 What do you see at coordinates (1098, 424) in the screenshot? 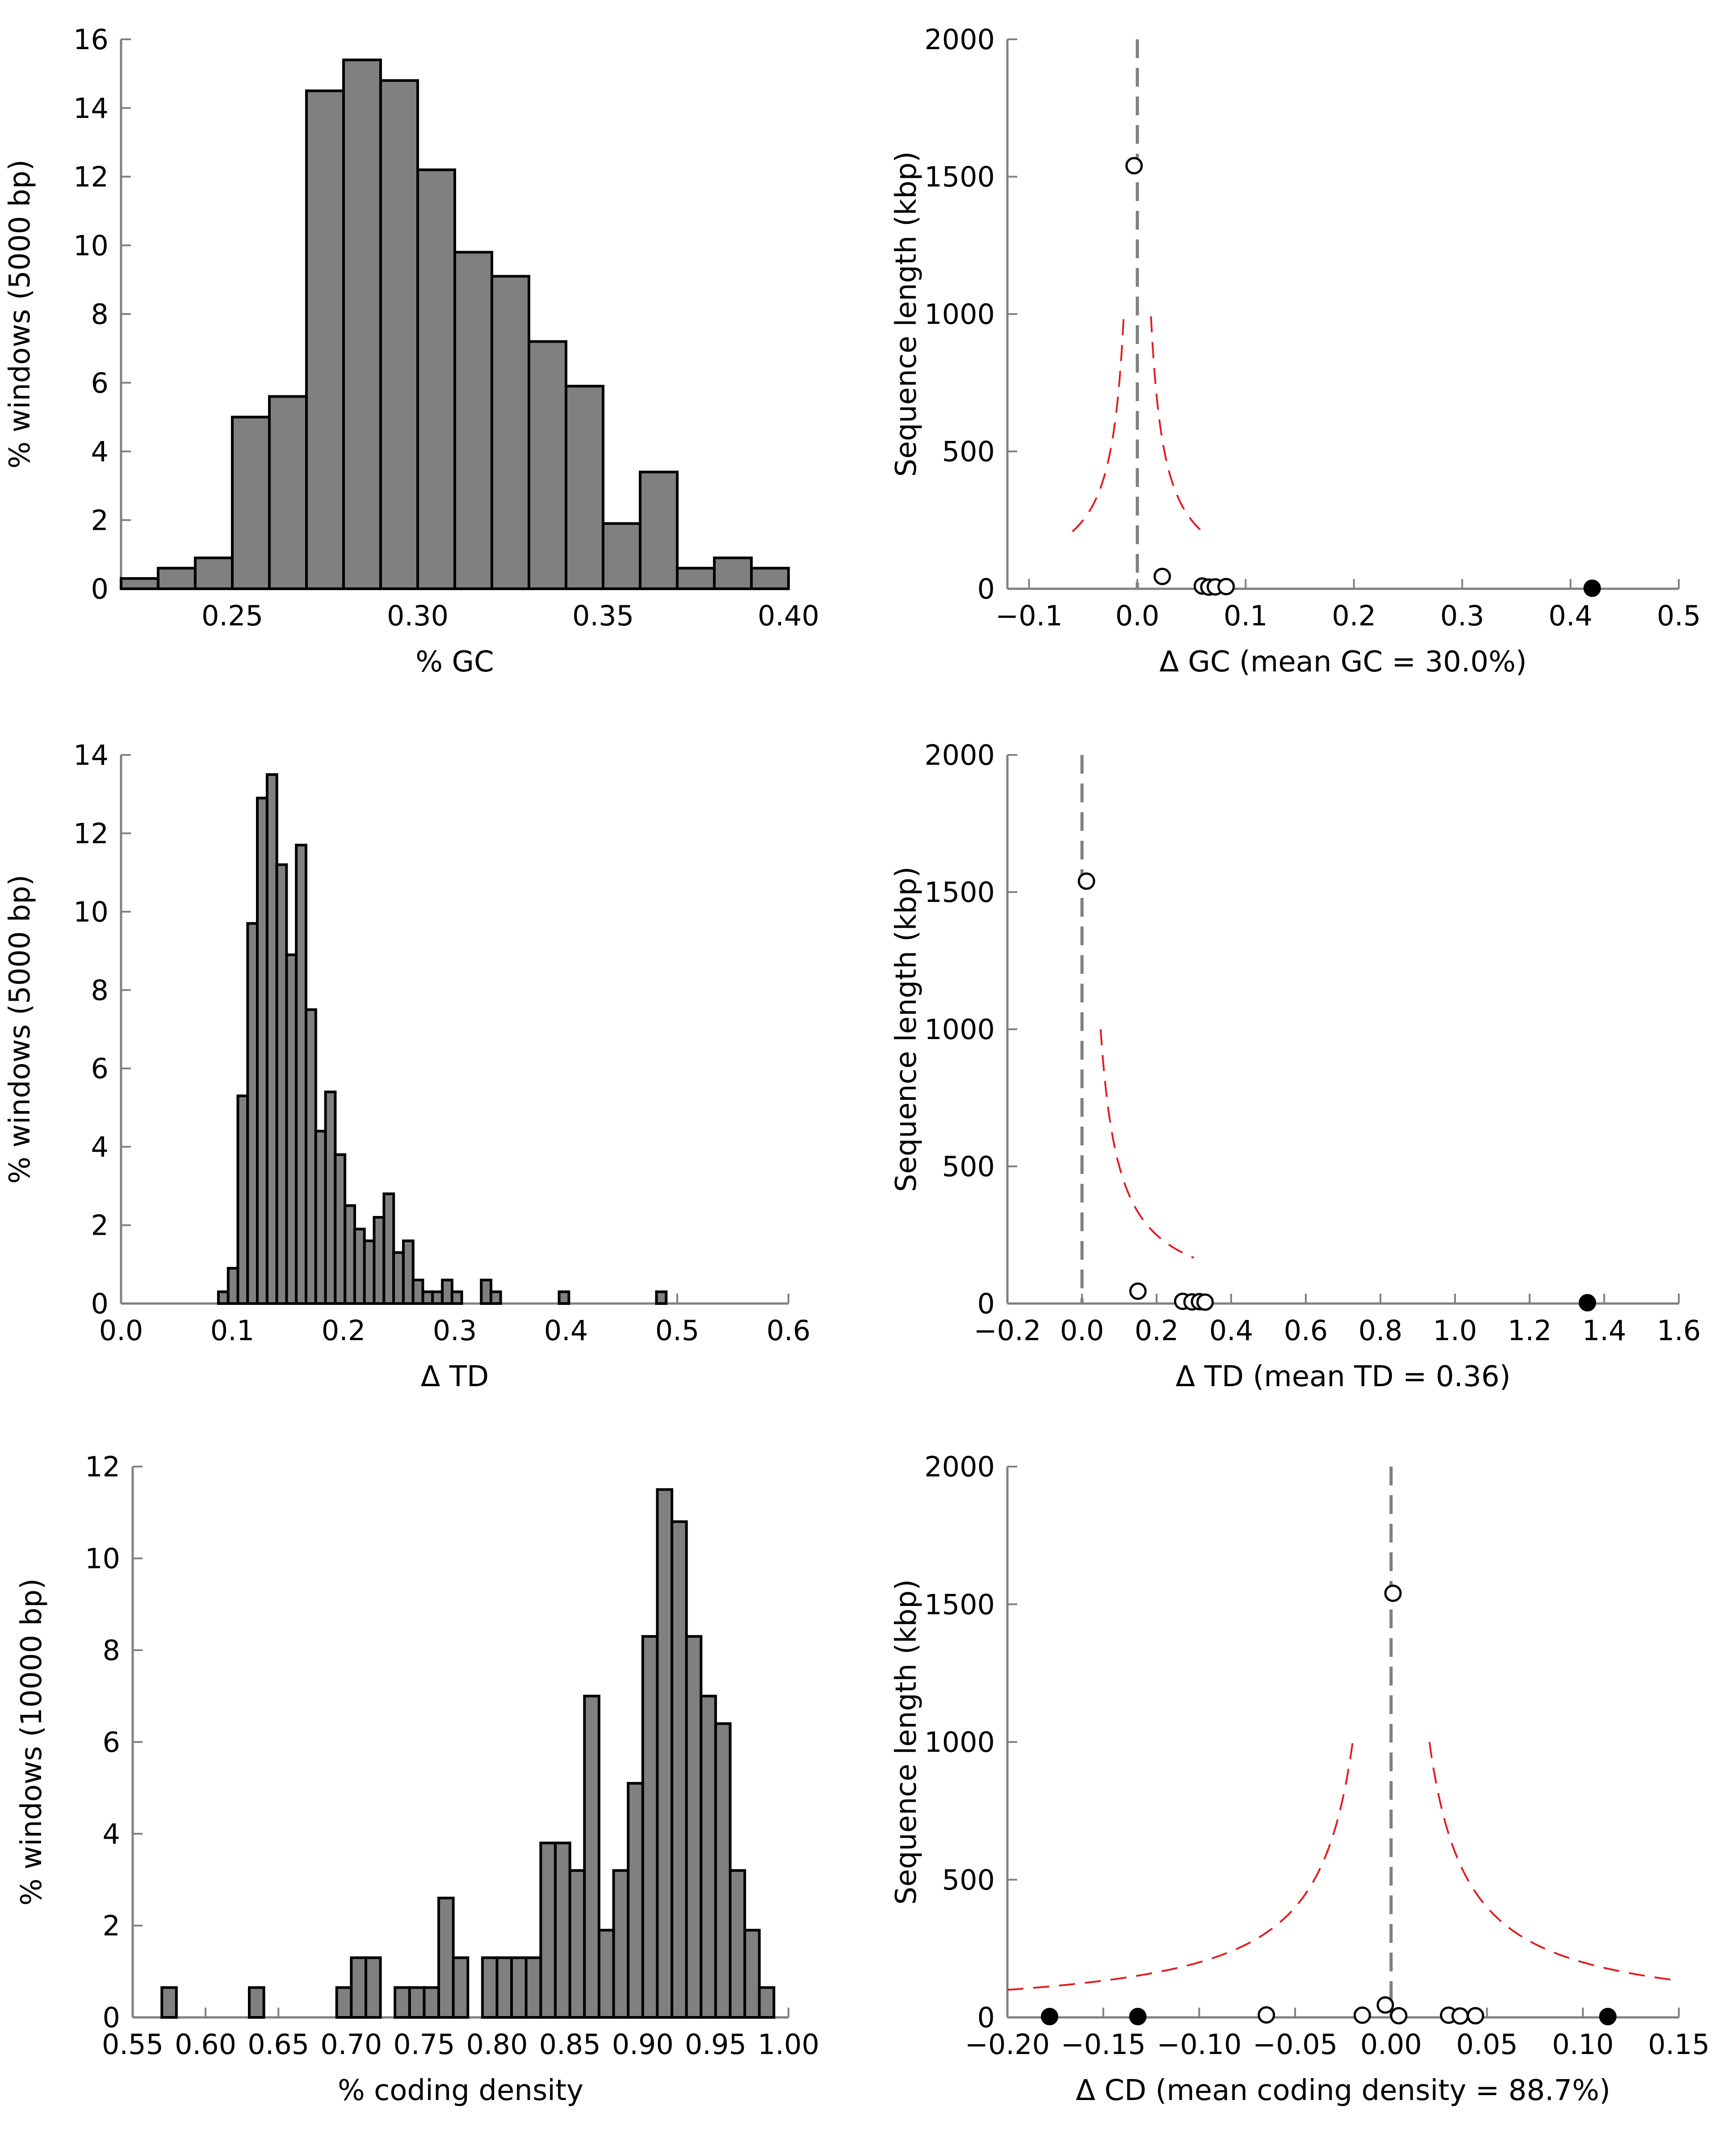
I see `outlier-boundary-left` at bounding box center [1098, 424].